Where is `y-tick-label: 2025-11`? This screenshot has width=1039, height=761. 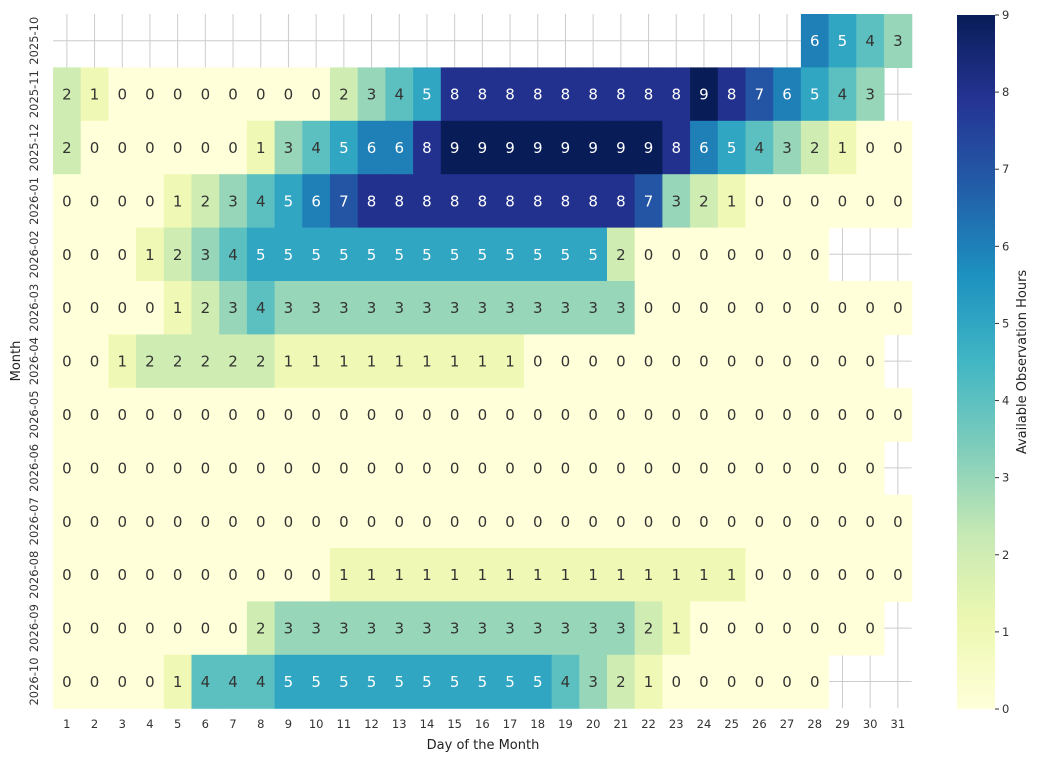
y-tick-label: 2025-11 is located at coordinates (34, 94).